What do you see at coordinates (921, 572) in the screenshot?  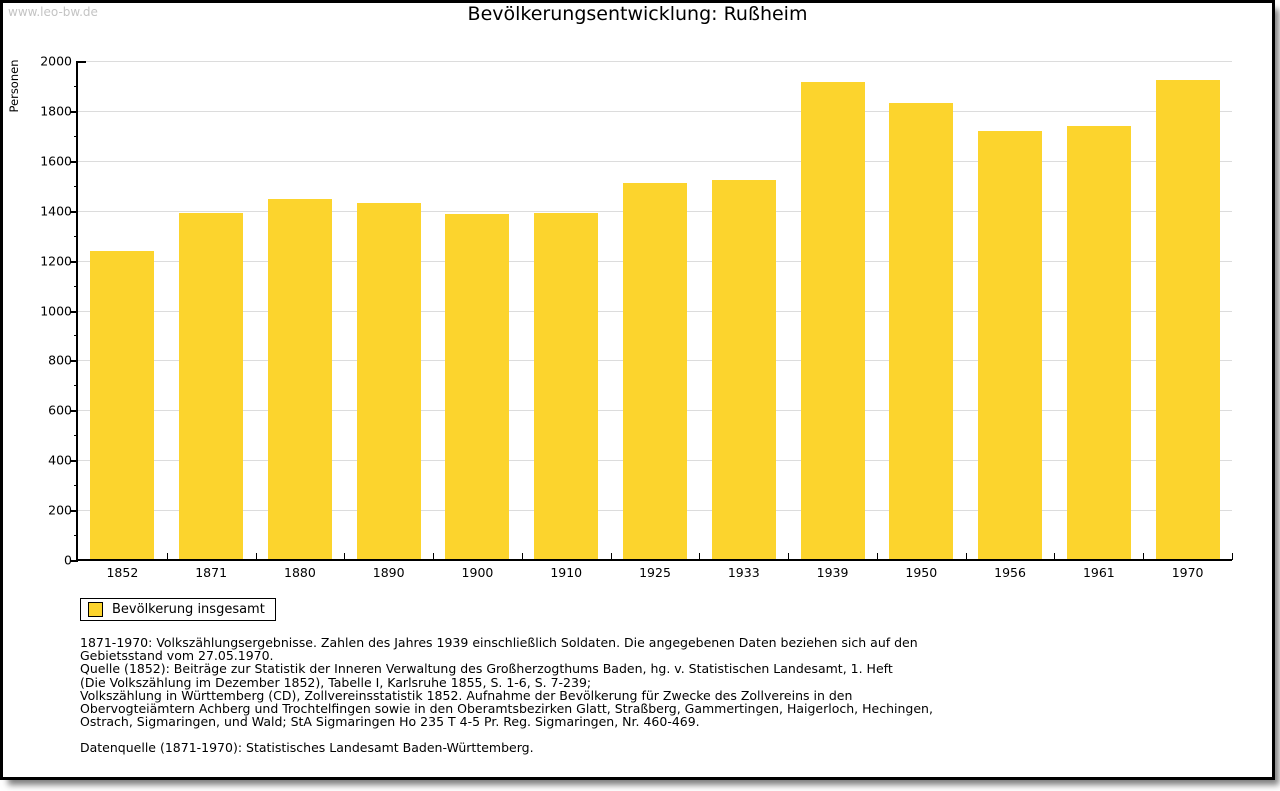 I see `x-tick-label-1950: 1950` at bounding box center [921, 572].